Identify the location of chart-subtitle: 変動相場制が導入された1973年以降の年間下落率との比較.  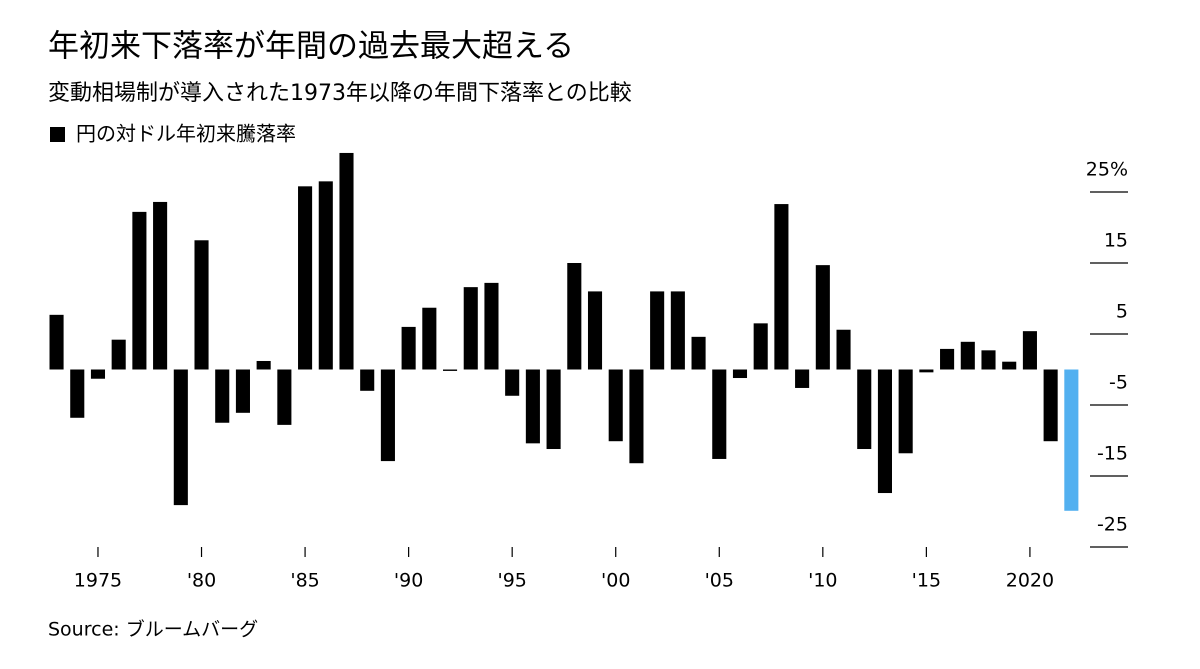
(340, 93).